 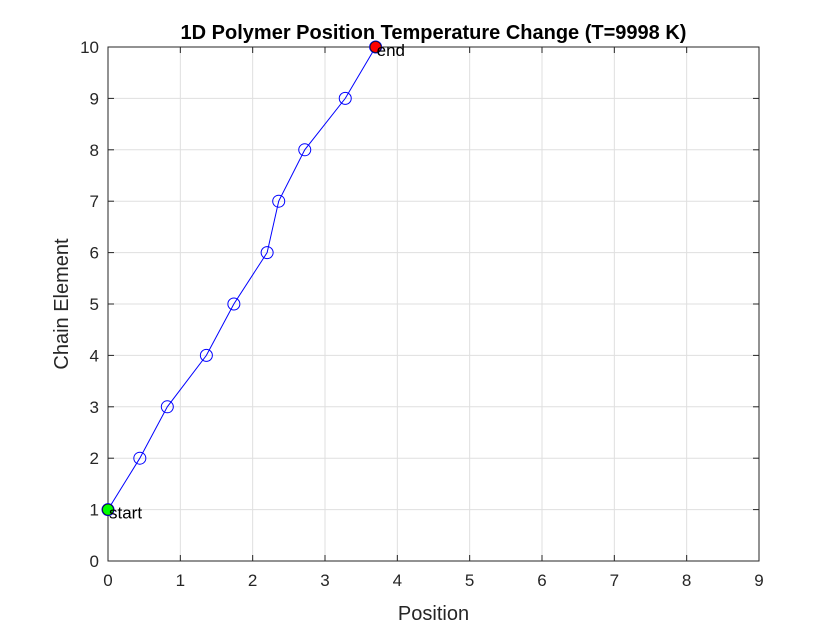 I want to click on start-marker, so click(x=108, y=509).